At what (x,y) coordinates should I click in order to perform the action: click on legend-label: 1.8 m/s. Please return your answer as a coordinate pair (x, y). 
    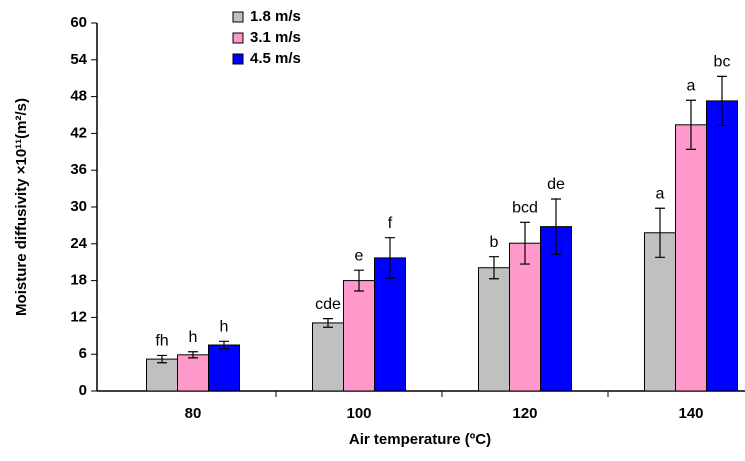
    Looking at the image, I should click on (275, 16).